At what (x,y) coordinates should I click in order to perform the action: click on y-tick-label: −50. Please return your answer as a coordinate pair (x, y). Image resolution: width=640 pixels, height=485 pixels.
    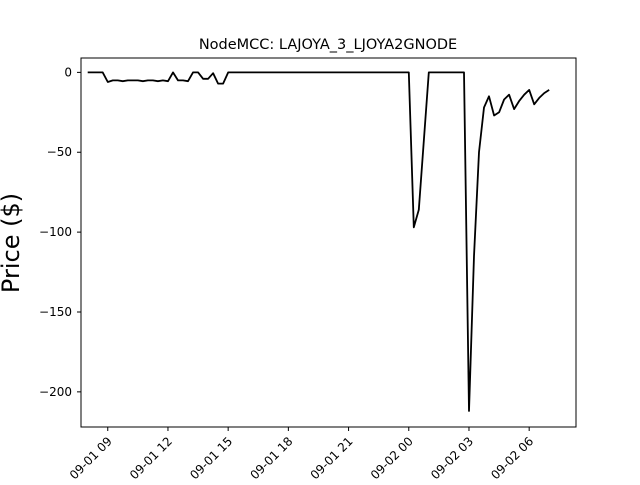
    Looking at the image, I should click on (59, 152).